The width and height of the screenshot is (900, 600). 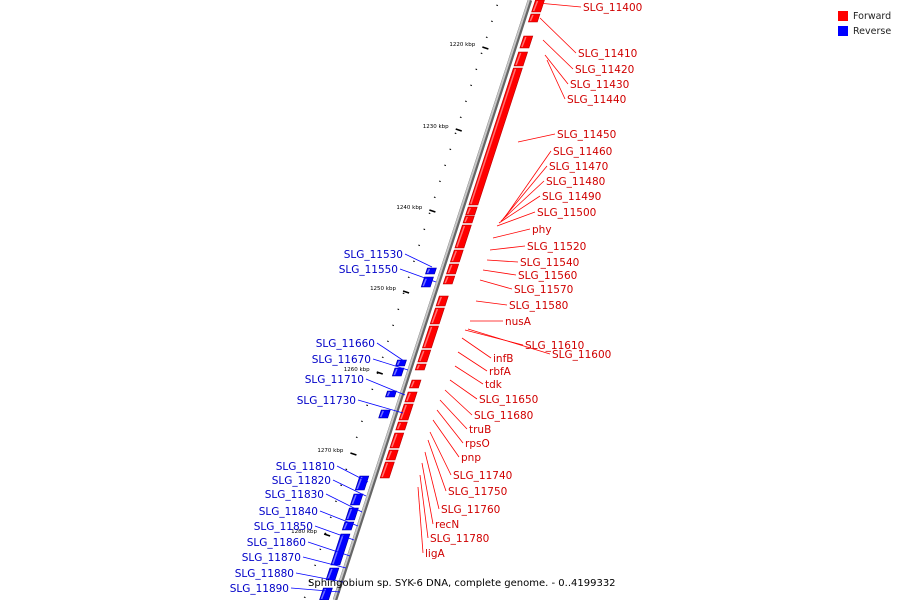 What do you see at coordinates (447, 525) in the screenshot?
I see `gene-label-recN: recN` at bounding box center [447, 525].